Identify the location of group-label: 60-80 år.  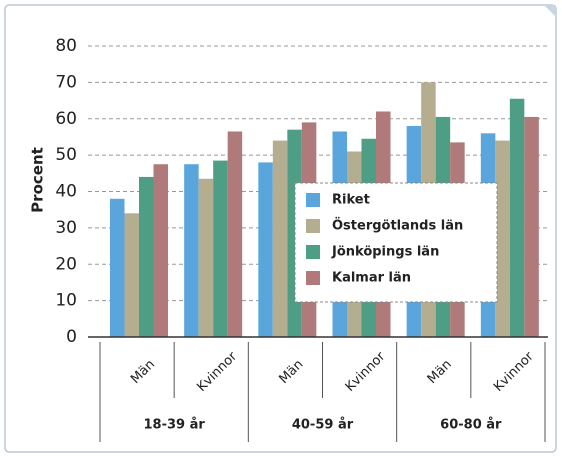
(471, 425).